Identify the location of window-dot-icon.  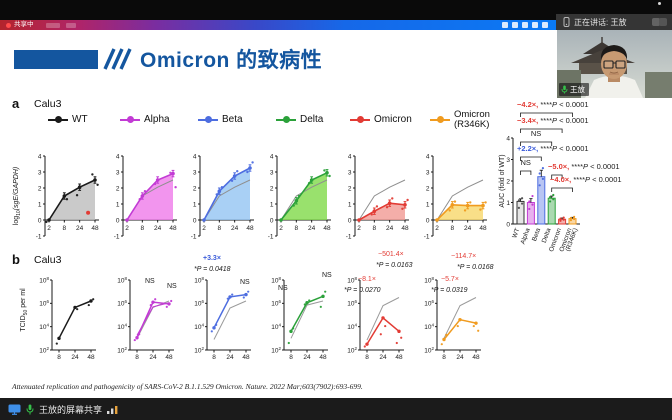
(659, 3).